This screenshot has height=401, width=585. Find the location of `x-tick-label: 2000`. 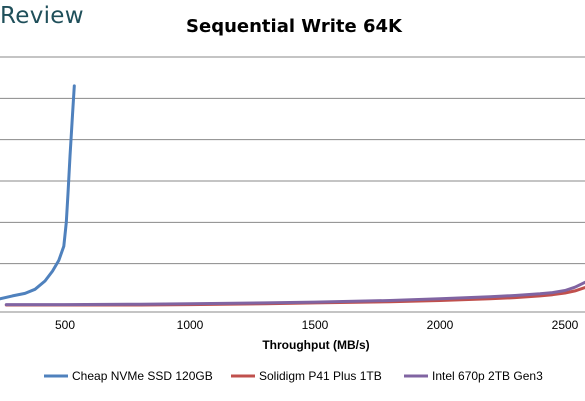

x-tick-label: 2000 is located at coordinates (440, 325).